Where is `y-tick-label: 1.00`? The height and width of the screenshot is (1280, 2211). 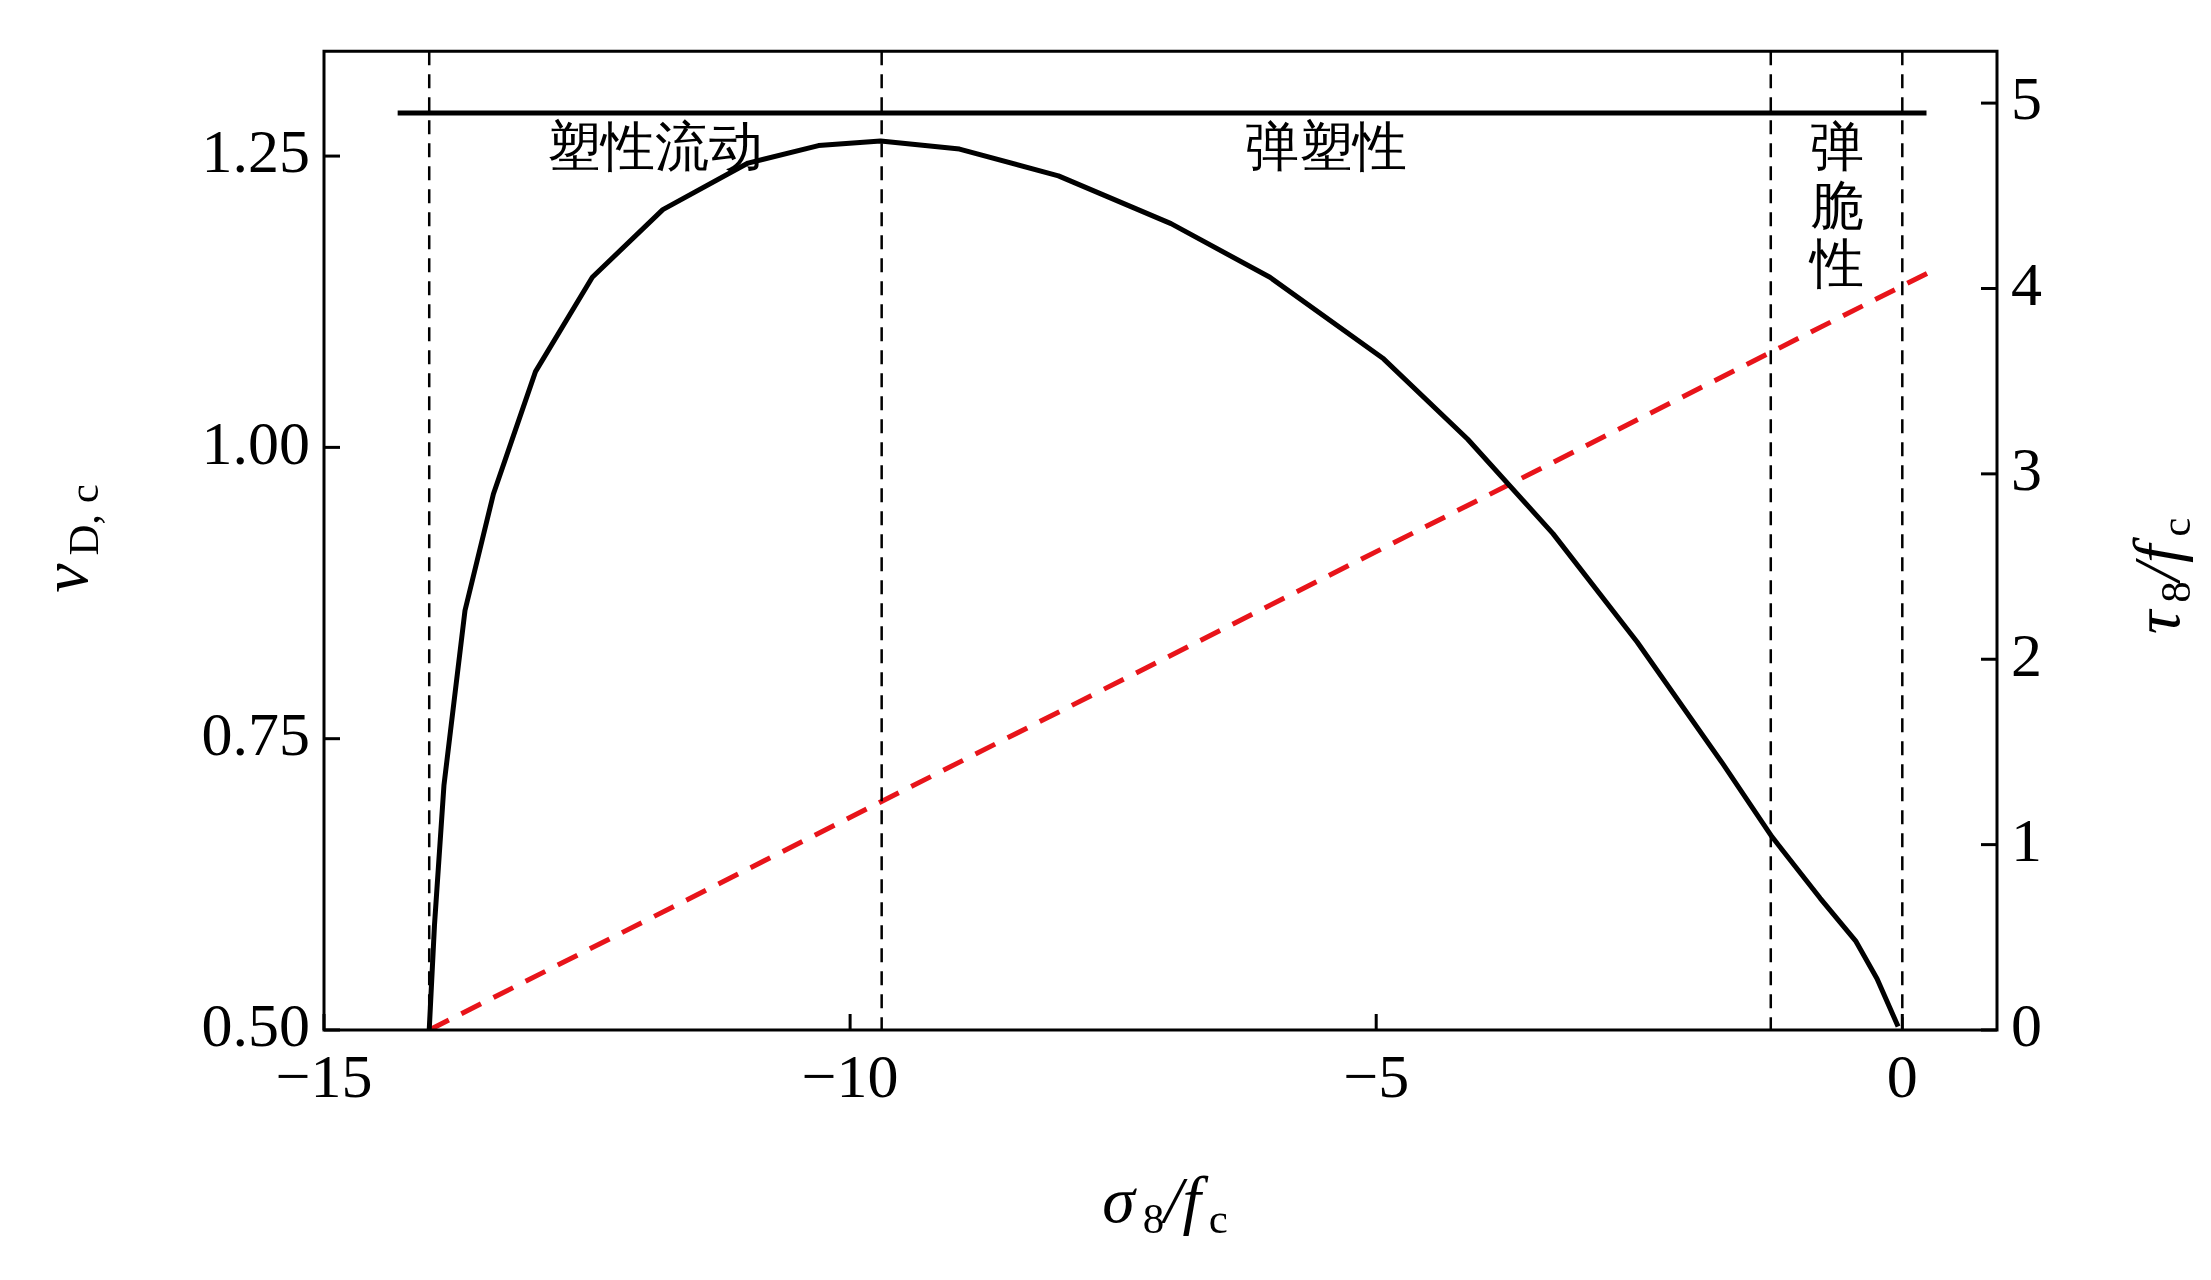 y-tick-label: 1.00 is located at coordinates (255, 442).